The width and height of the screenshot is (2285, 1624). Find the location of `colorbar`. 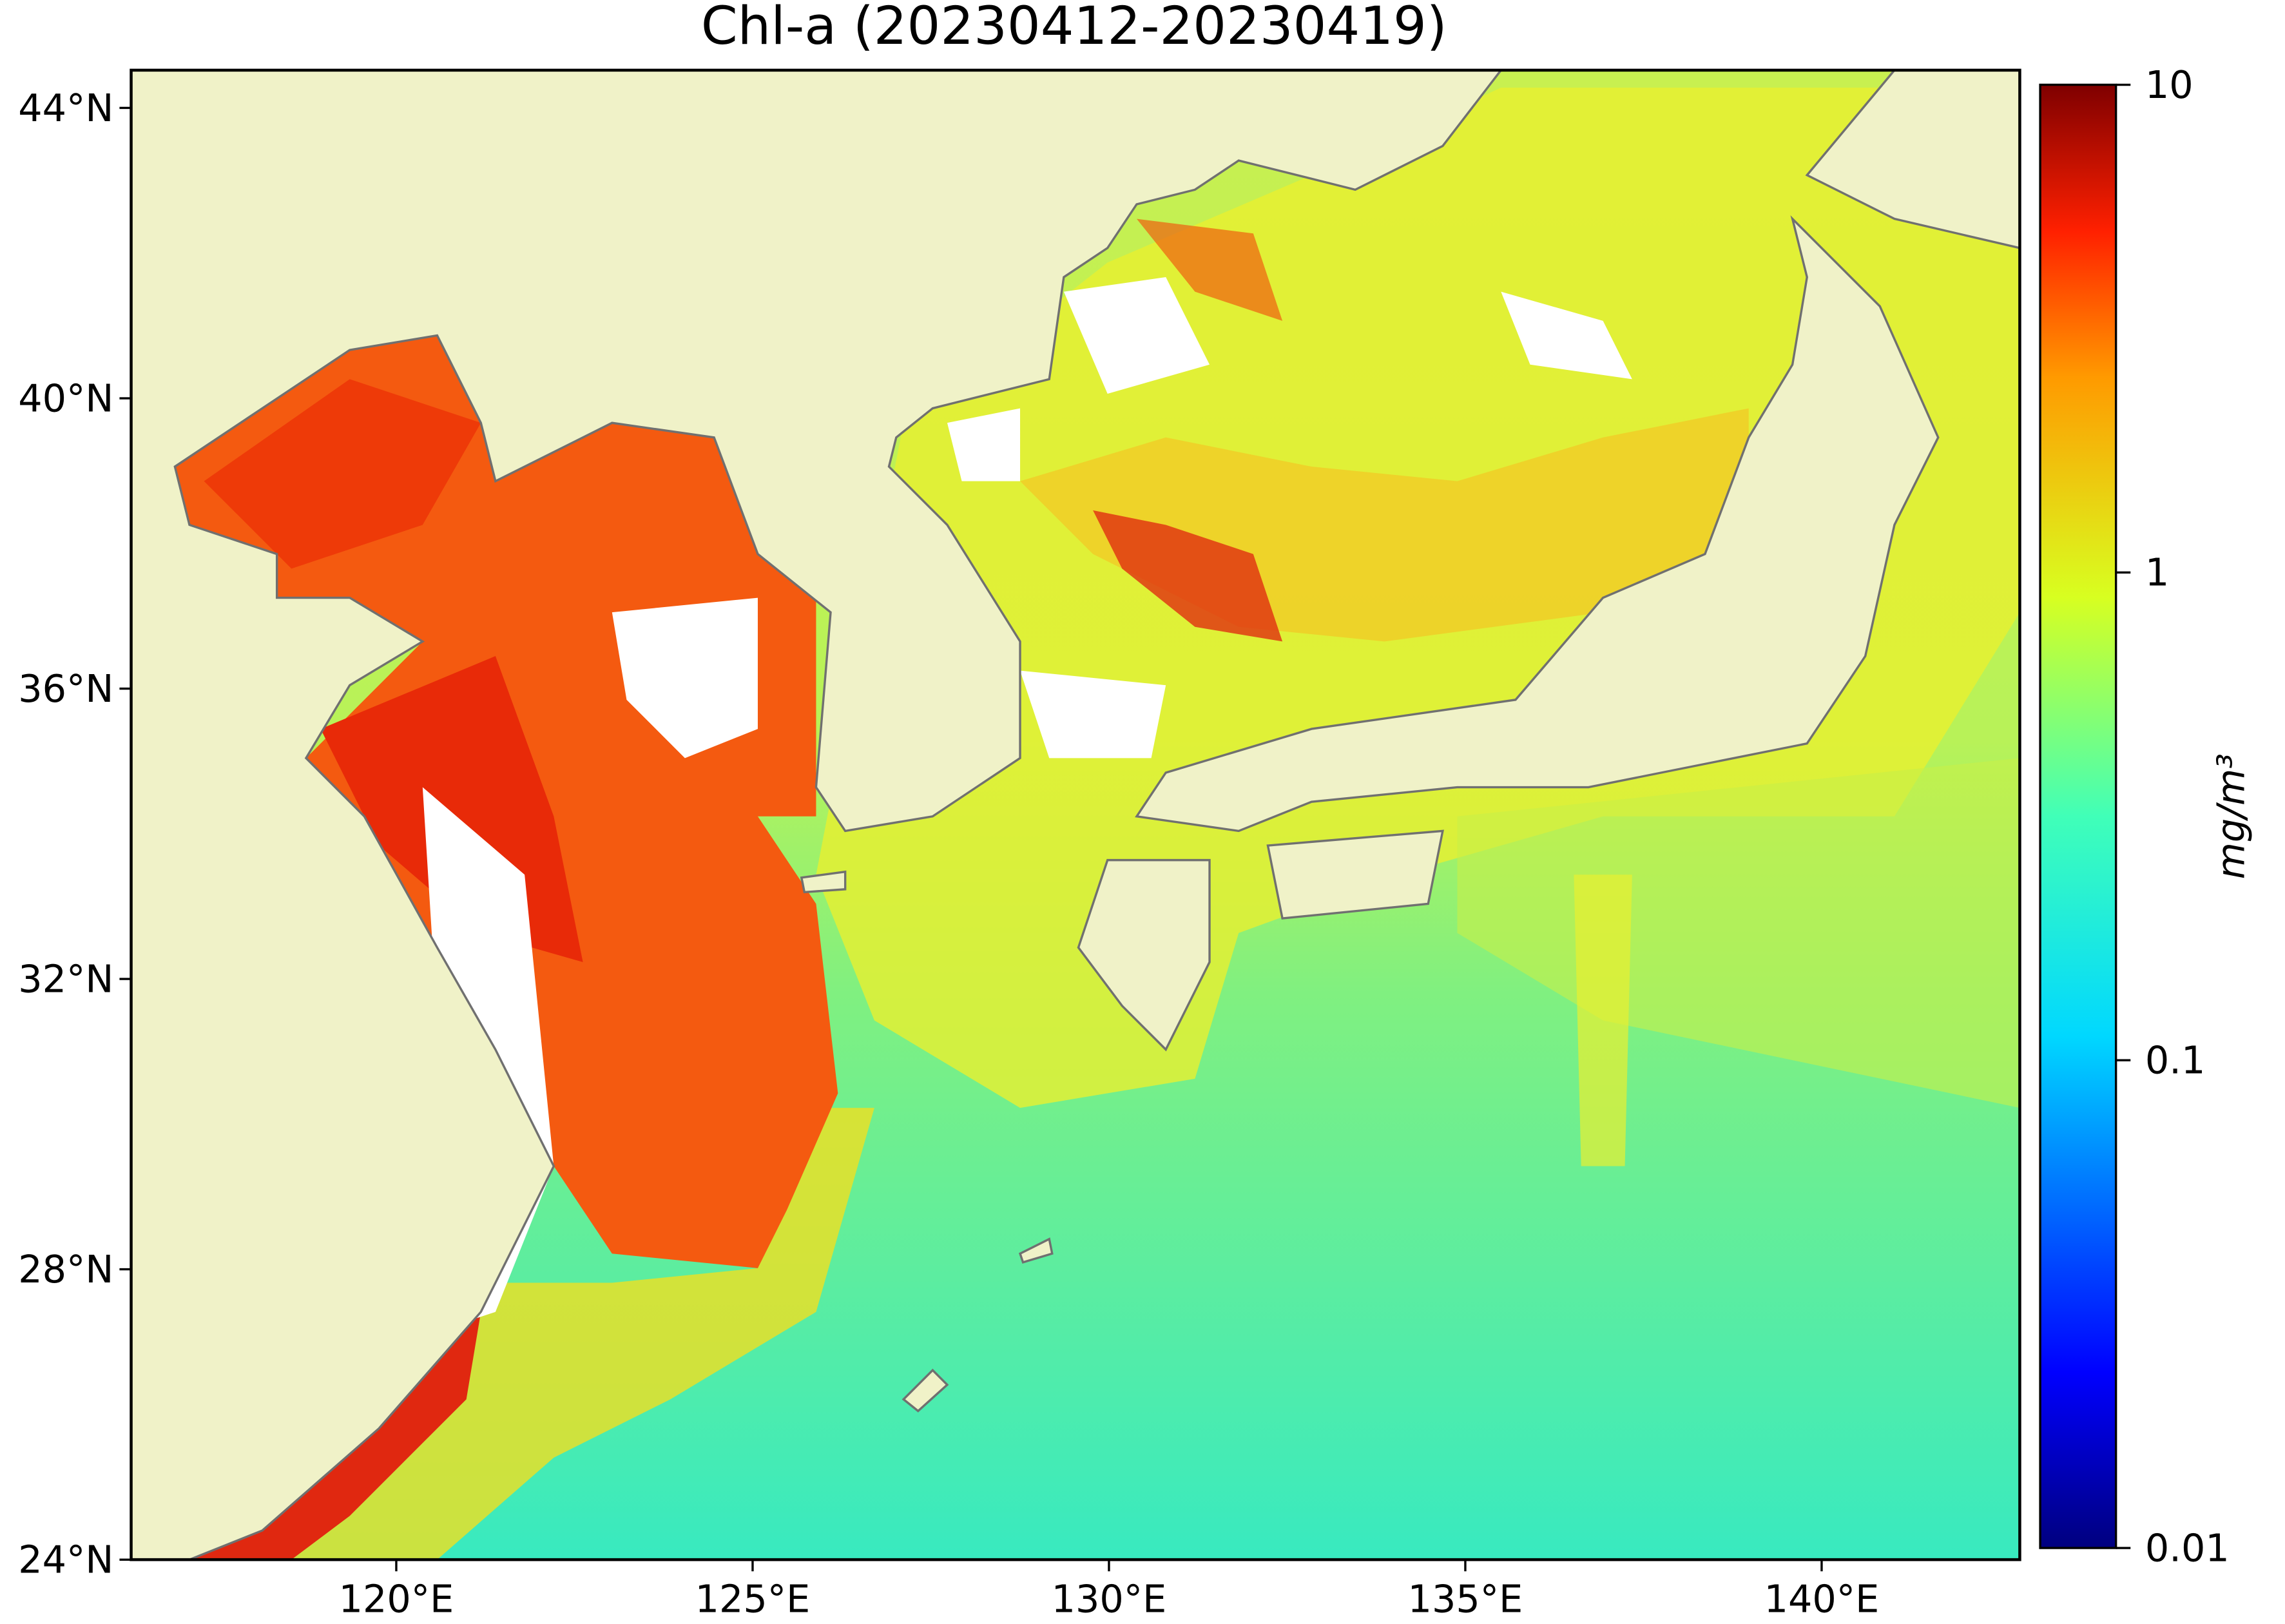

colorbar is located at coordinates (2078, 816).